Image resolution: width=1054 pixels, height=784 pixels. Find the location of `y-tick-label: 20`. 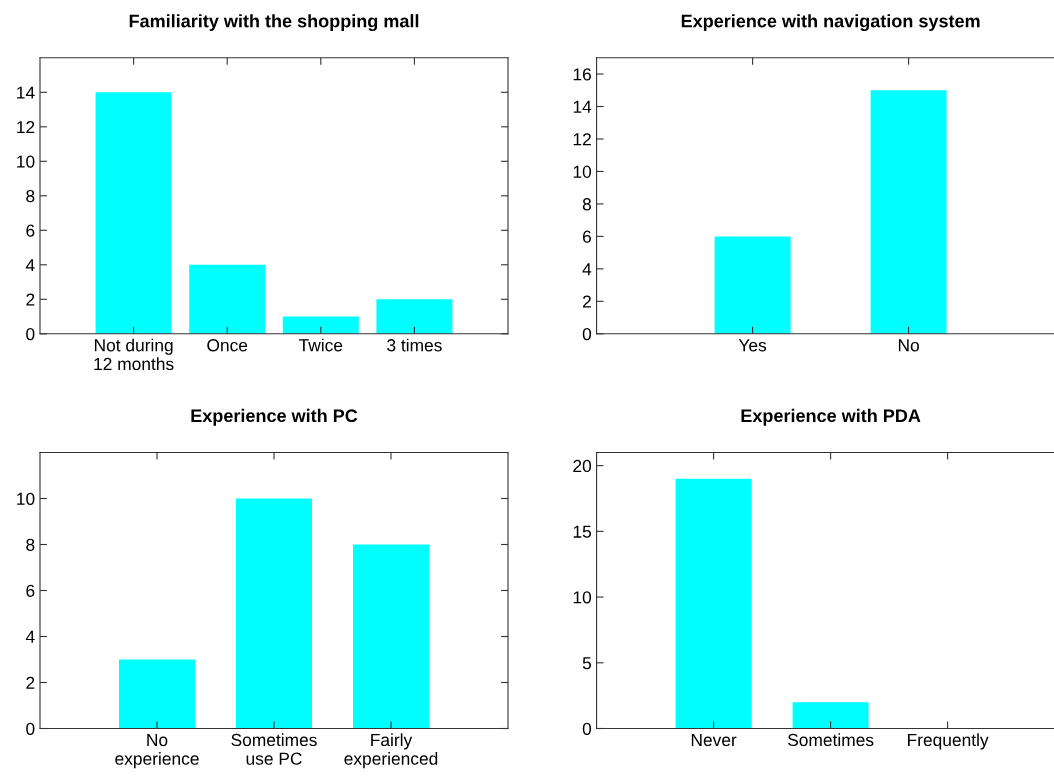

y-tick-label: 20 is located at coordinates (582, 466).